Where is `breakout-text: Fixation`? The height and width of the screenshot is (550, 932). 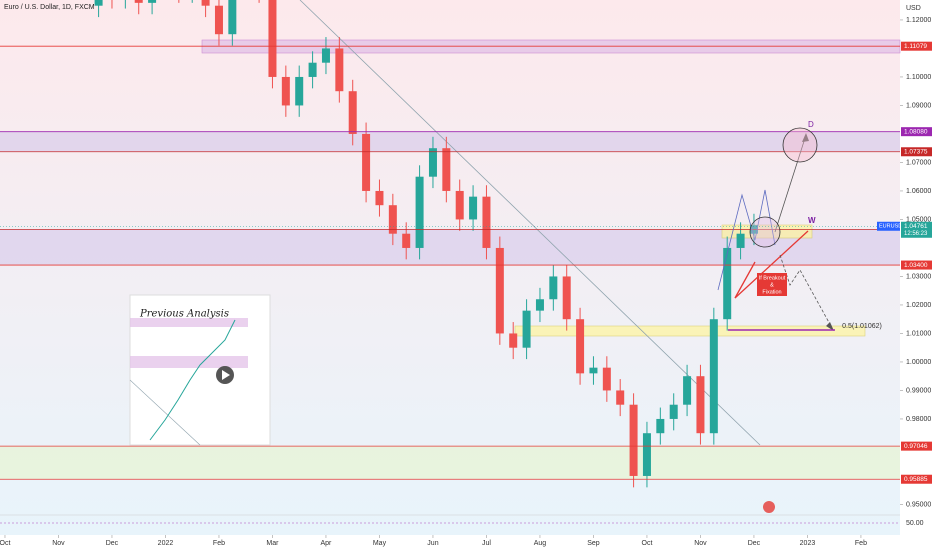 breakout-text: Fixation is located at coordinates (771, 292).